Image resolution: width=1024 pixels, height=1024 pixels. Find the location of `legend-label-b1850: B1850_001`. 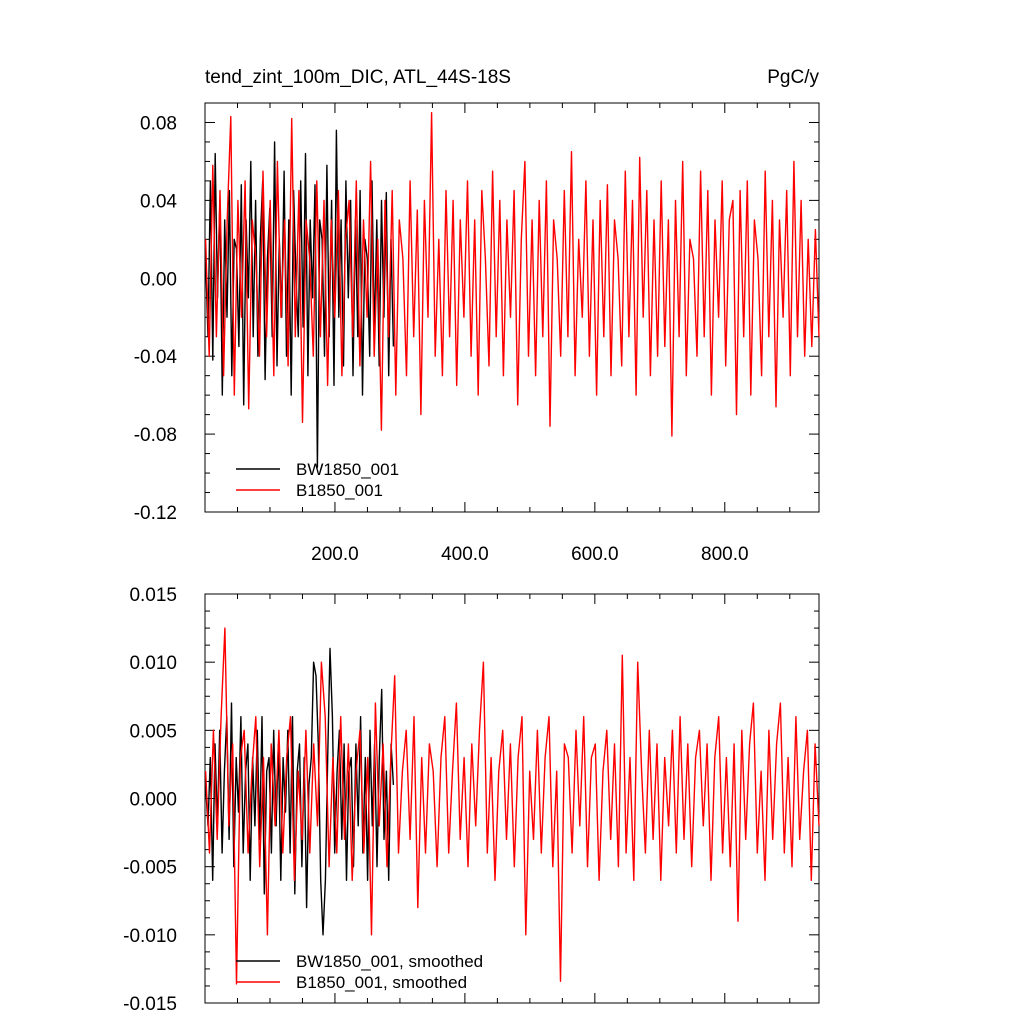

legend-label-b1850: B1850_001 is located at coordinates (339, 490).